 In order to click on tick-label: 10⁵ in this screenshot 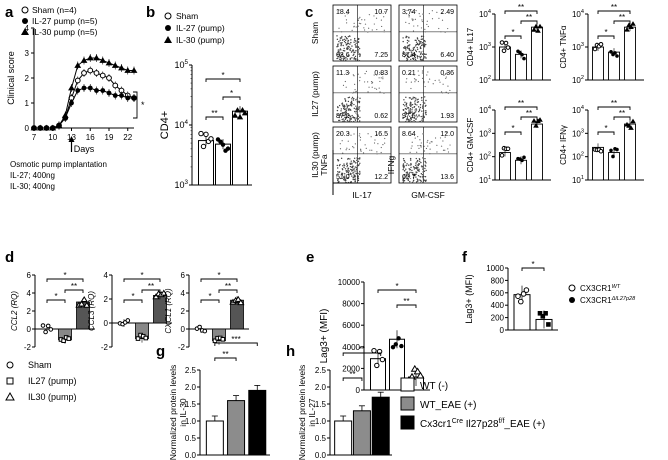, I will do `click(181, 64)`.